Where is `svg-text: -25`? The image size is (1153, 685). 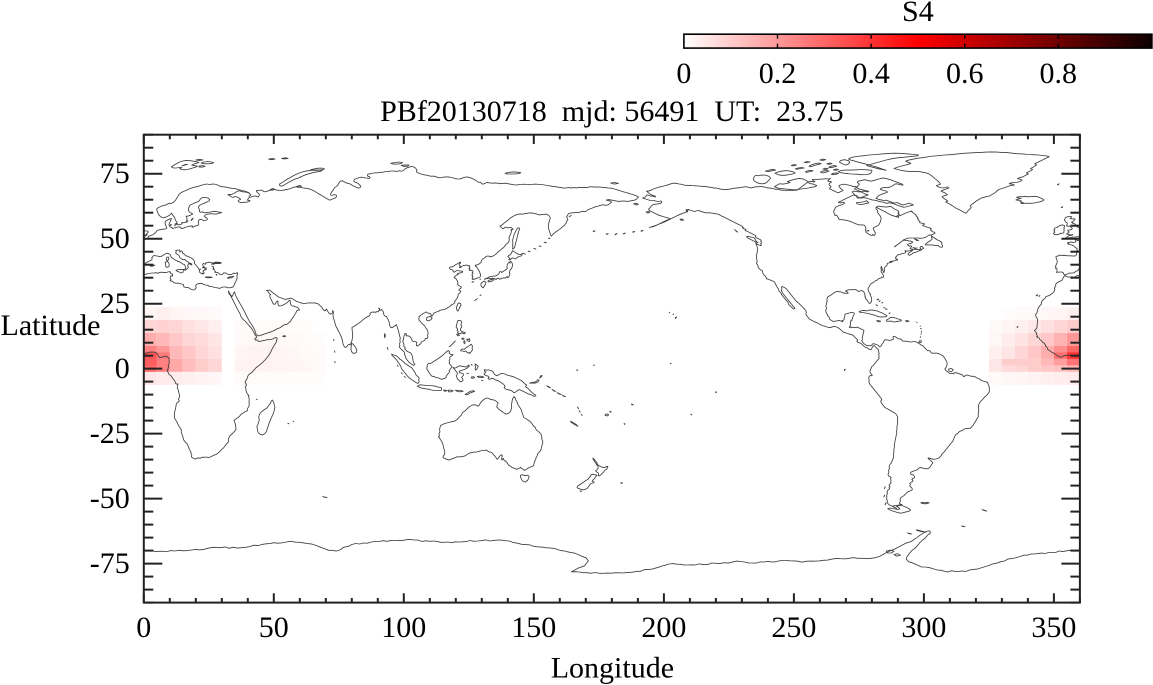 svg-text: -25 is located at coordinates (110, 433).